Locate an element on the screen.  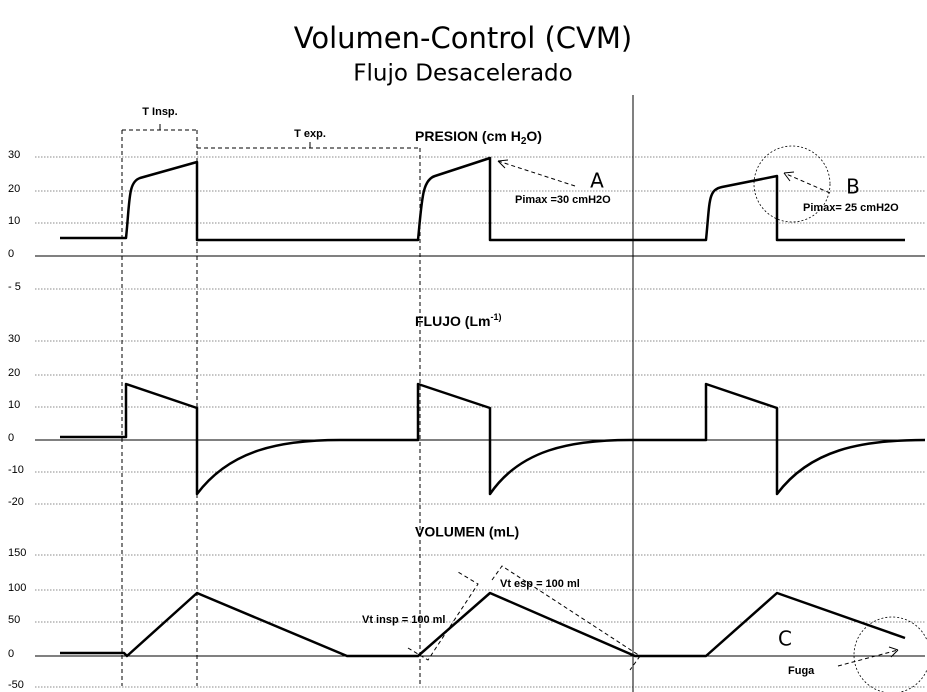
panel-label: VOLUMEN (mL) is located at coordinates (467, 532).